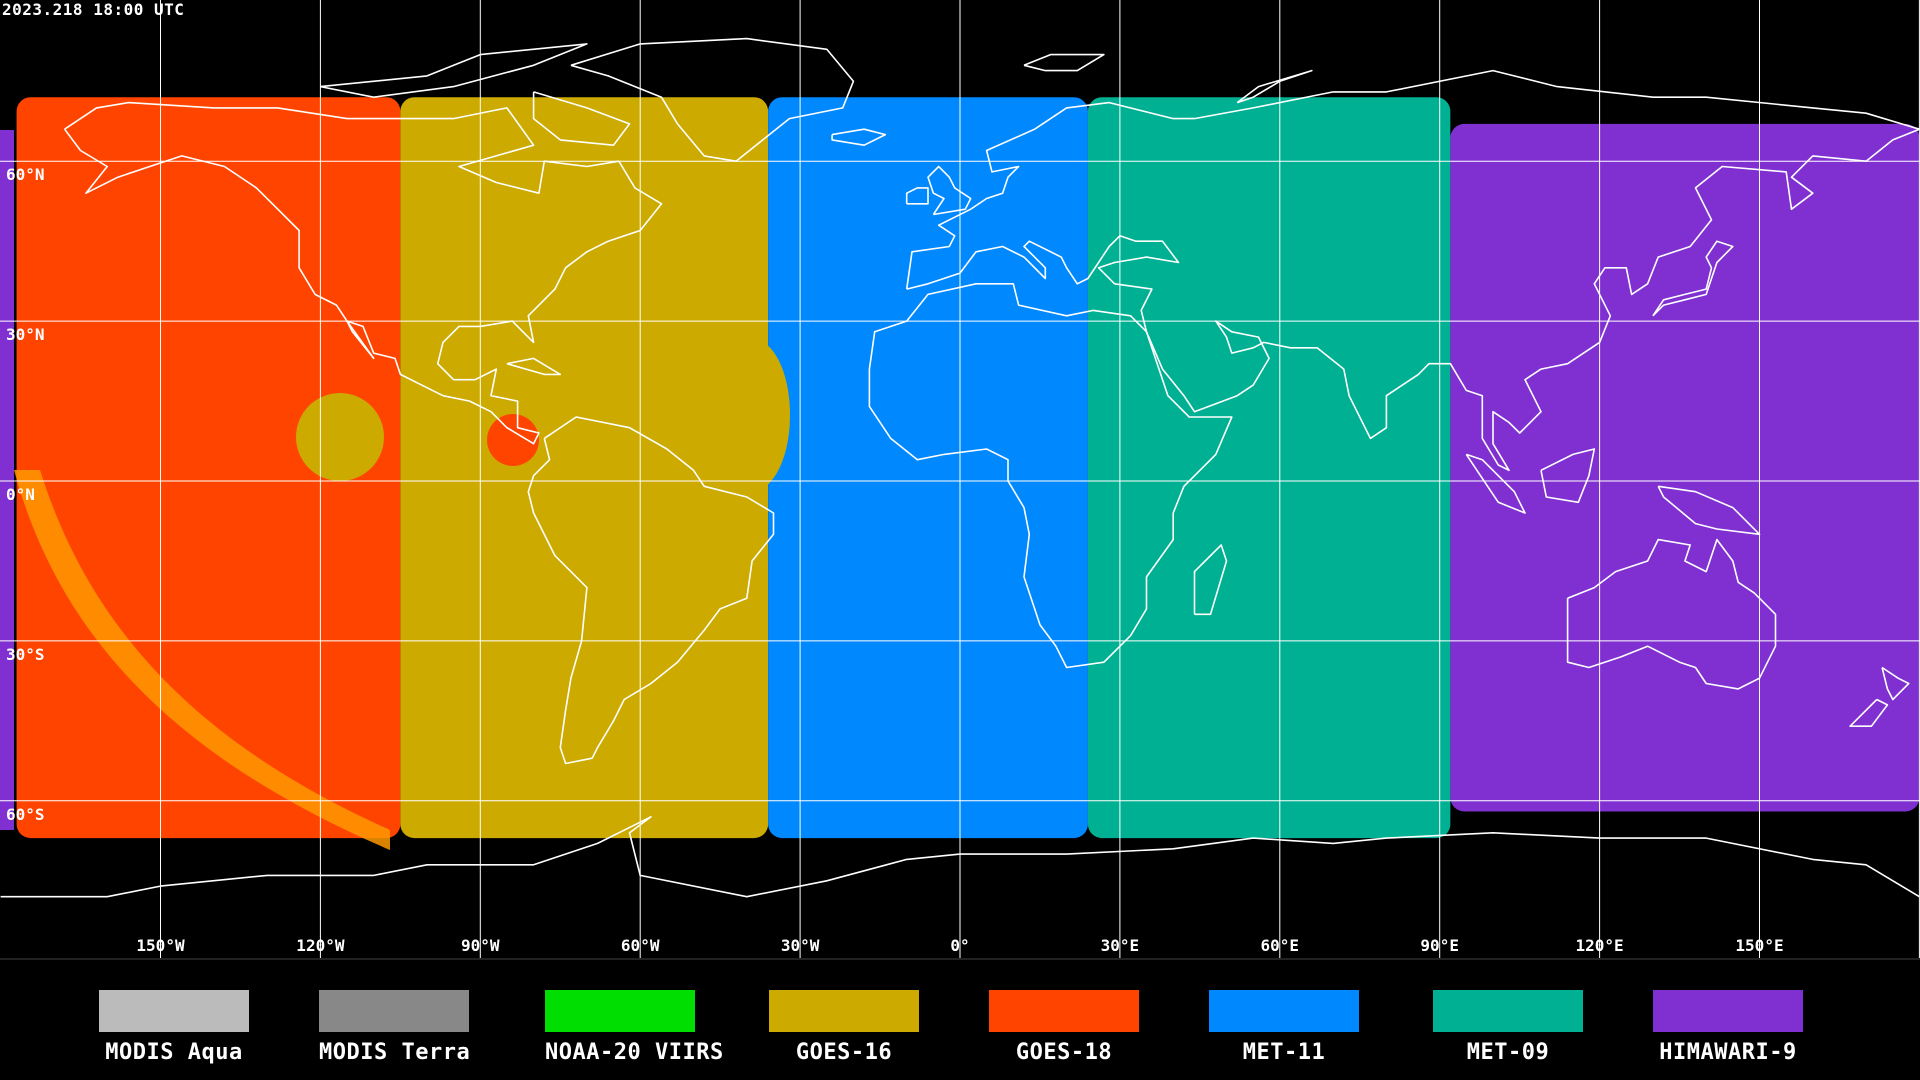 The image size is (1920, 1080). Describe the element at coordinates (1210, 580) in the screenshot. I see `coastline-madagascar` at that location.